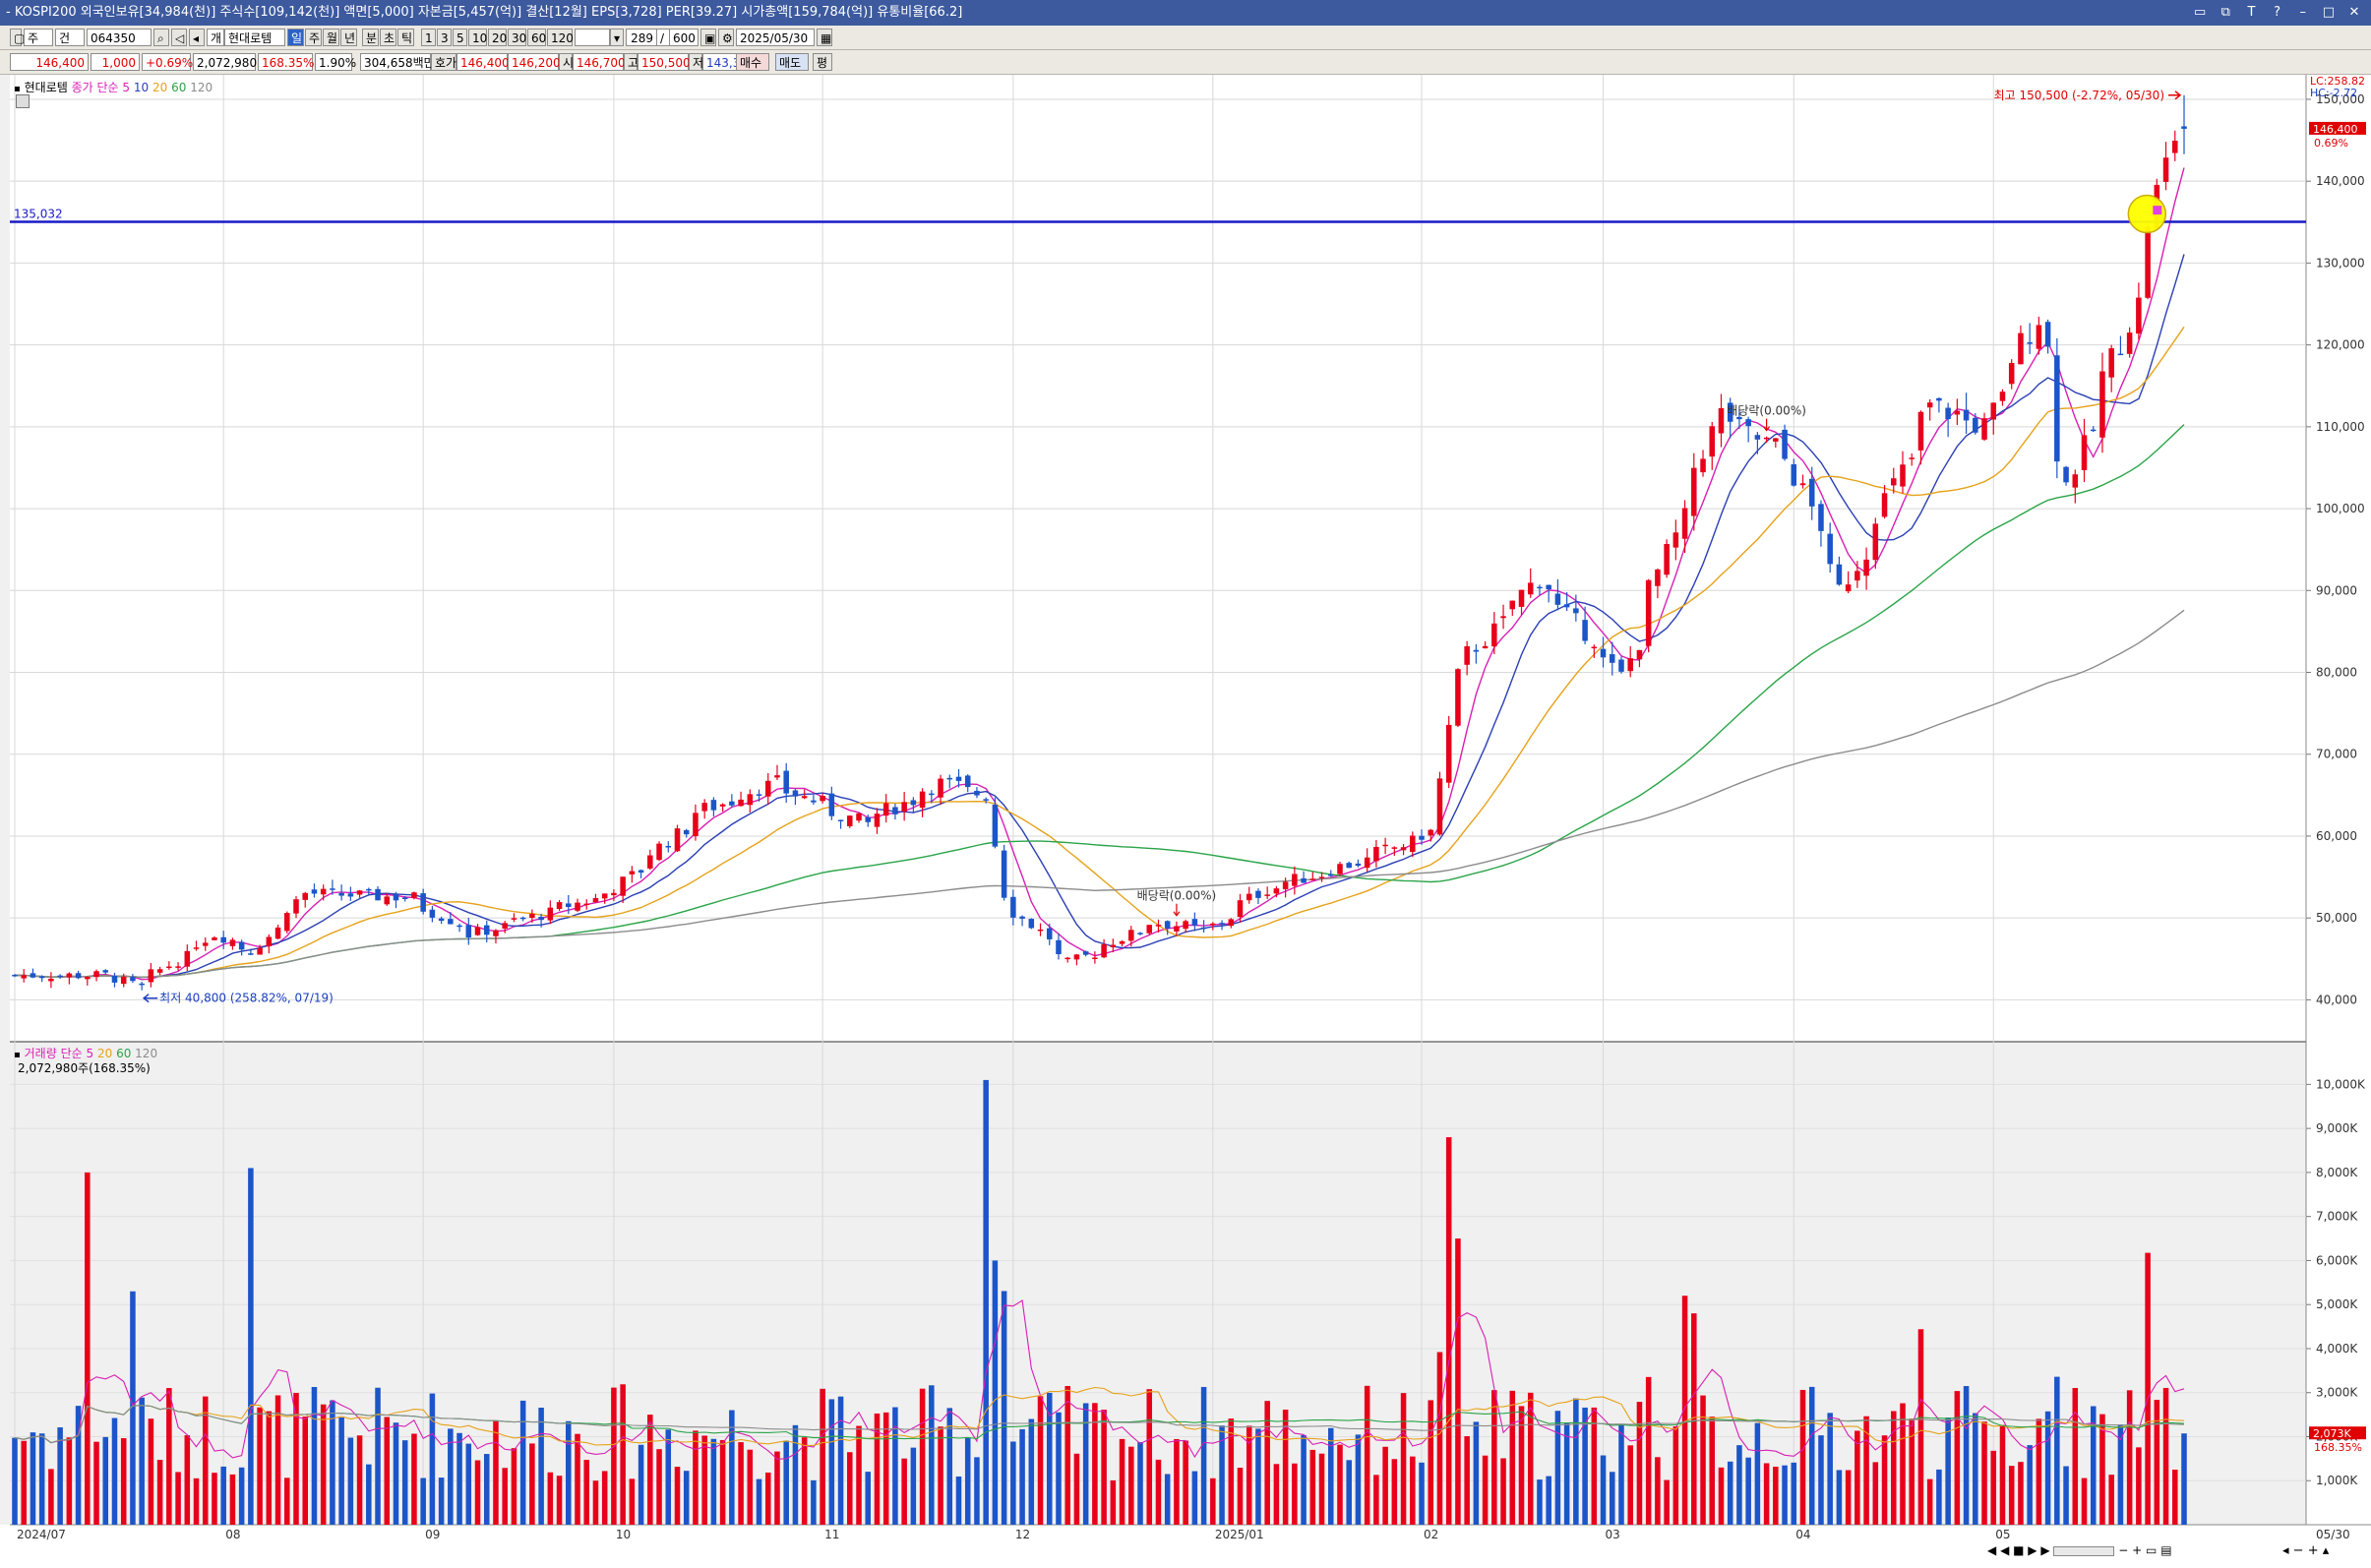  What do you see at coordinates (641, 37) in the screenshot?
I see `count-input: 289` at bounding box center [641, 37].